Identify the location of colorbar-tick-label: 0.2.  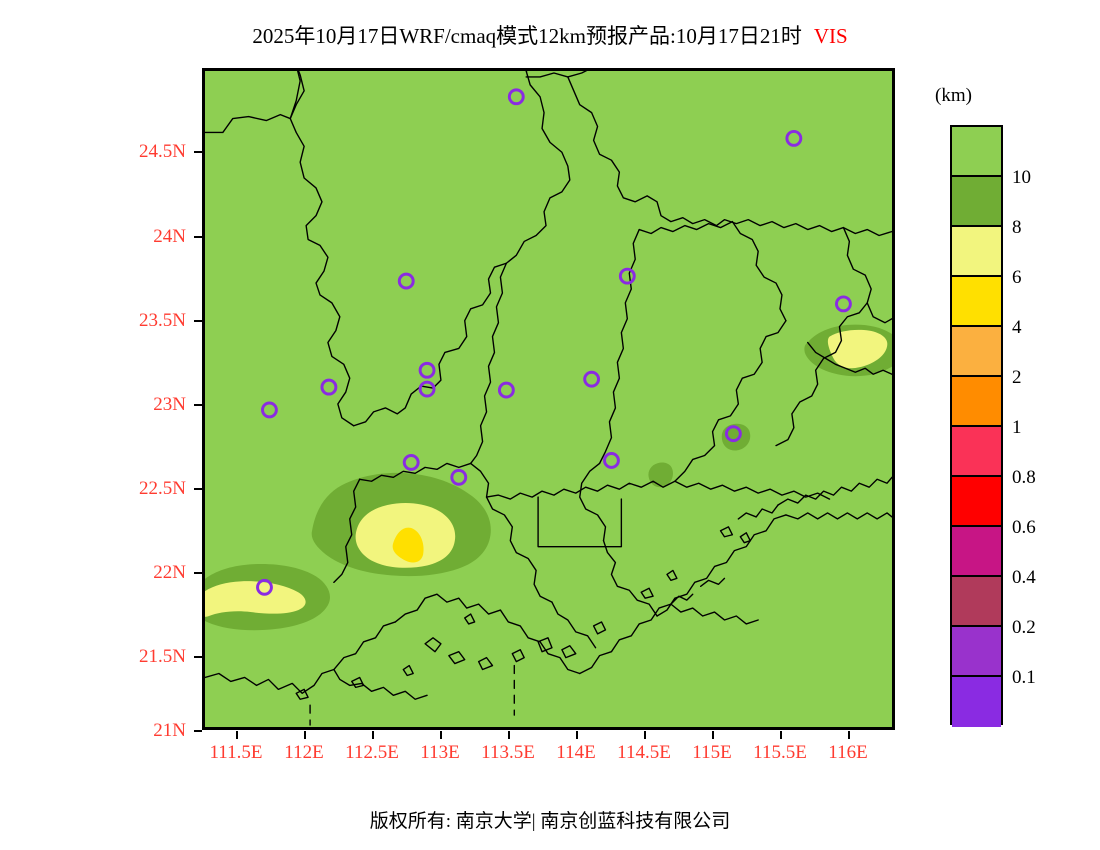
(1024, 627).